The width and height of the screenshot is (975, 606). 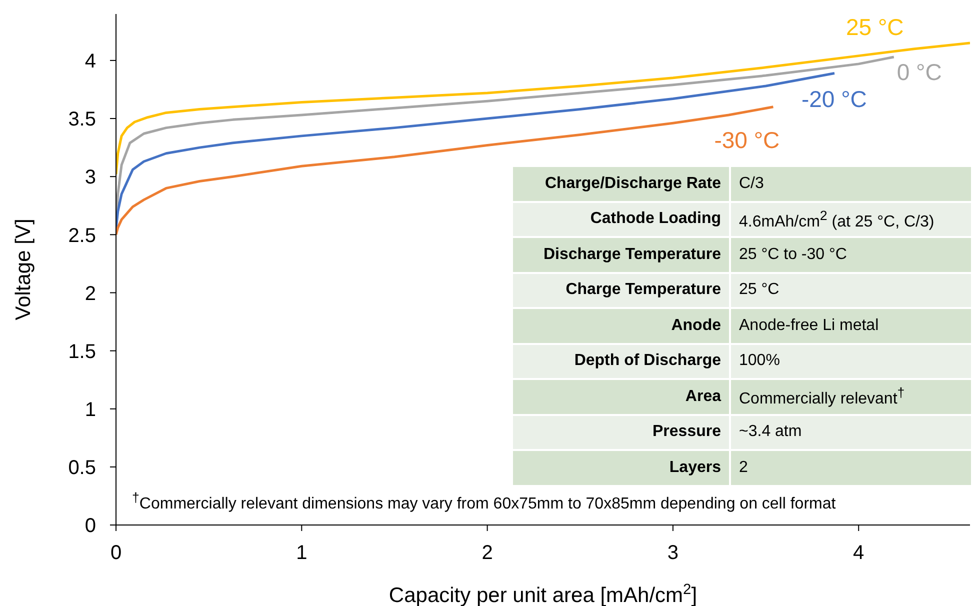 What do you see at coordinates (834, 99) in the screenshot?
I see `series-label: -20 °C` at bounding box center [834, 99].